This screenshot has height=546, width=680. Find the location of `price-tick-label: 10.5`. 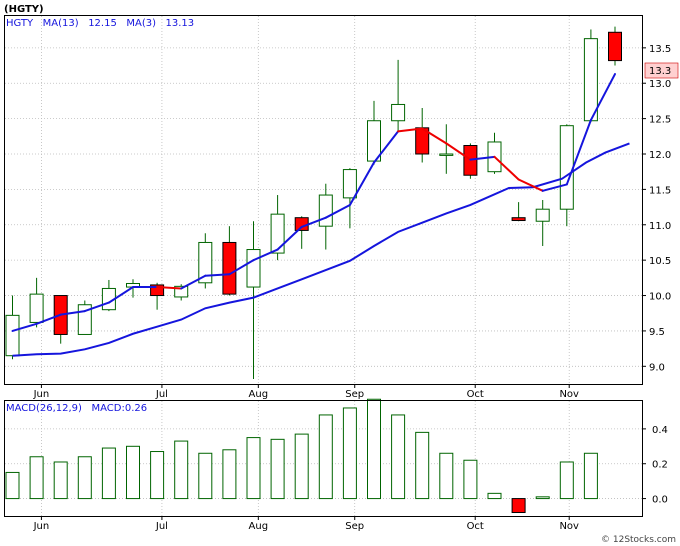

price-tick-label: 10.5 is located at coordinates (660, 261).